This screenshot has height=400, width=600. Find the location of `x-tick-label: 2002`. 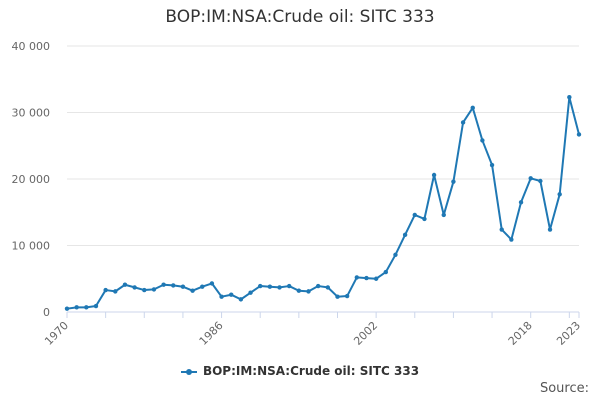

x-tick-label: 2002 is located at coordinates (365, 333).